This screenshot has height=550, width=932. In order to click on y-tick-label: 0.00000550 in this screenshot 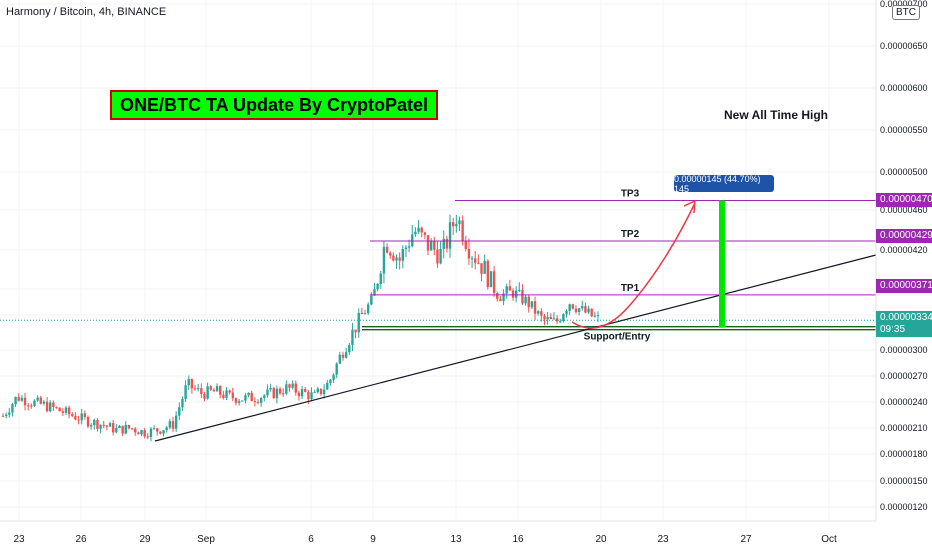, I will do `click(904, 130)`.